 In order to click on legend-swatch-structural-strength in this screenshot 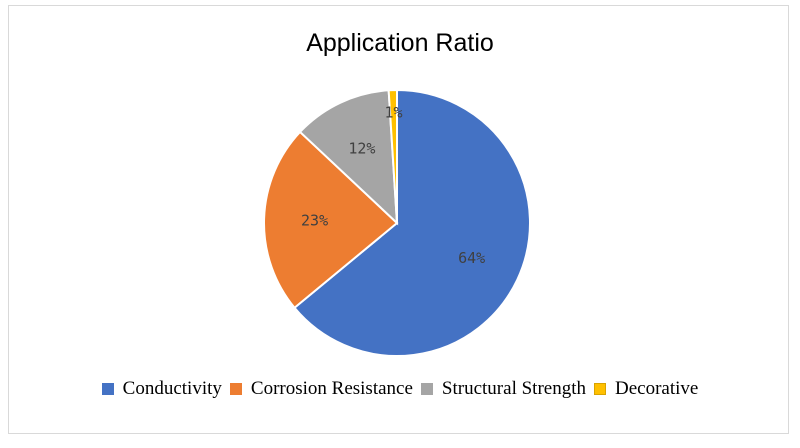, I will do `click(426, 389)`.